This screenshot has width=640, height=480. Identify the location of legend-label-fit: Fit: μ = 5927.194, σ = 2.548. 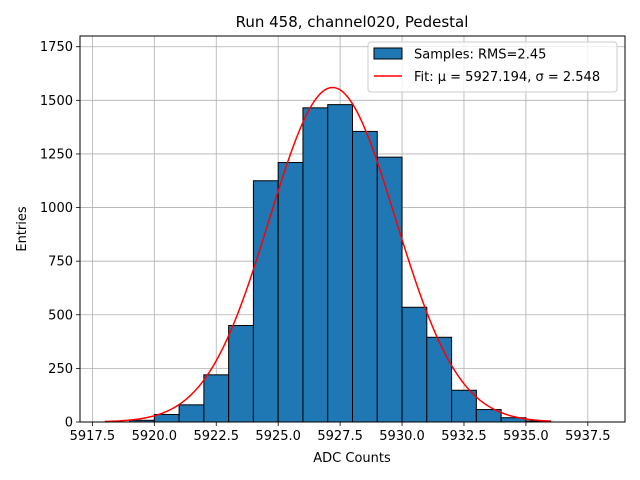
(507, 77).